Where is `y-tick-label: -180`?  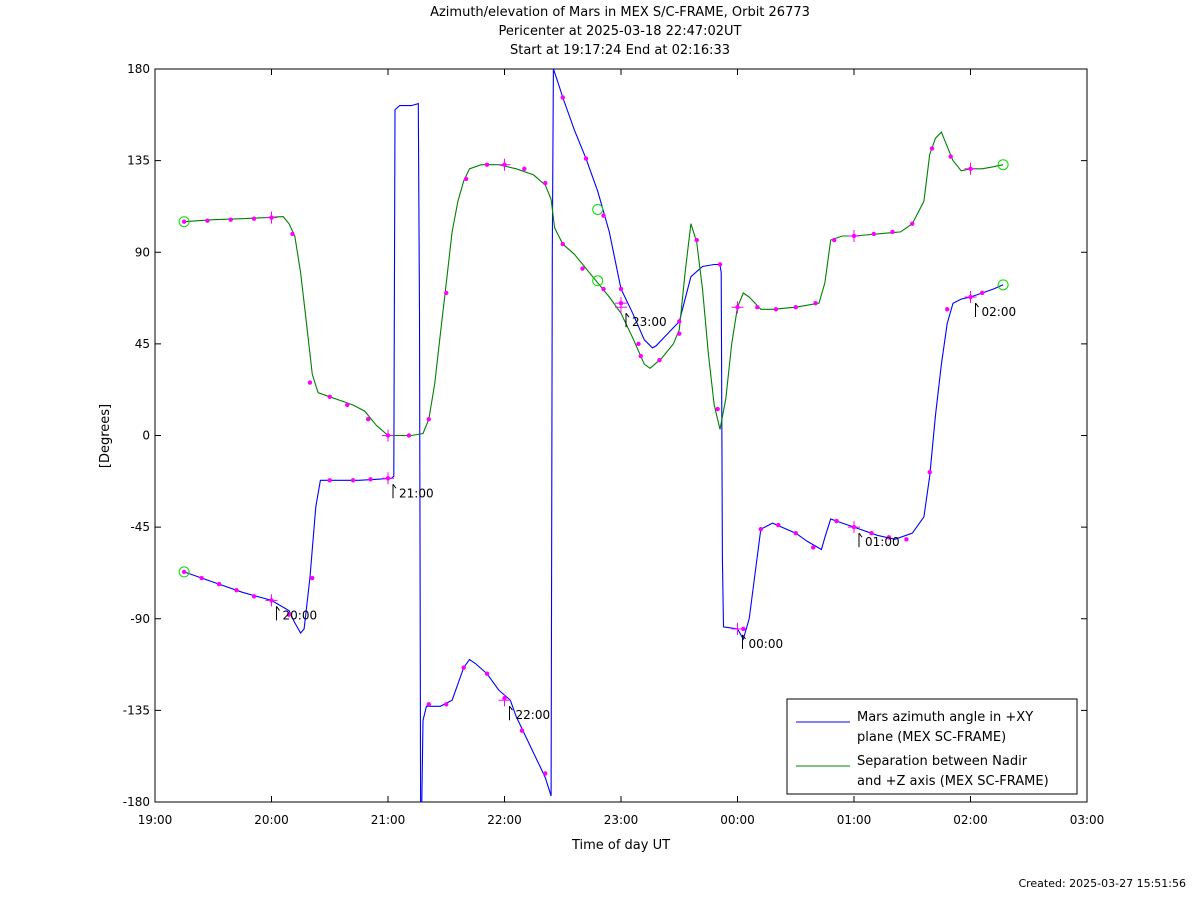 y-tick-label: -180 is located at coordinates (136, 802).